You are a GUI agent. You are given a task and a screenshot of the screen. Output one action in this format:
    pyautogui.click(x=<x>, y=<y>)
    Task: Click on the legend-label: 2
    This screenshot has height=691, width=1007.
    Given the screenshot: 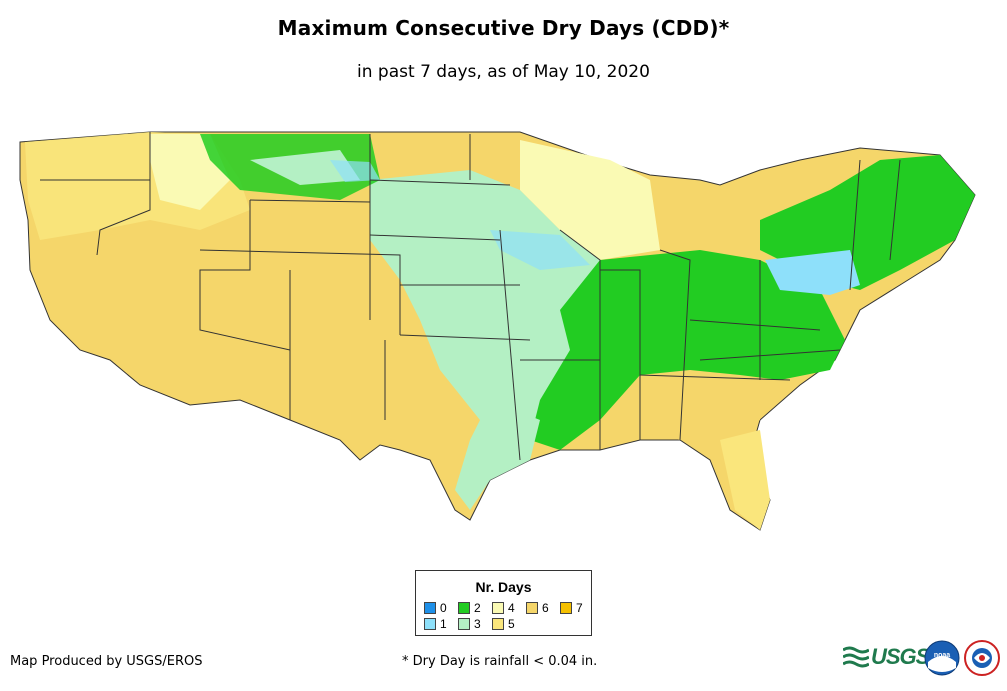 What is the action you would take?
    pyautogui.click(x=477, y=608)
    